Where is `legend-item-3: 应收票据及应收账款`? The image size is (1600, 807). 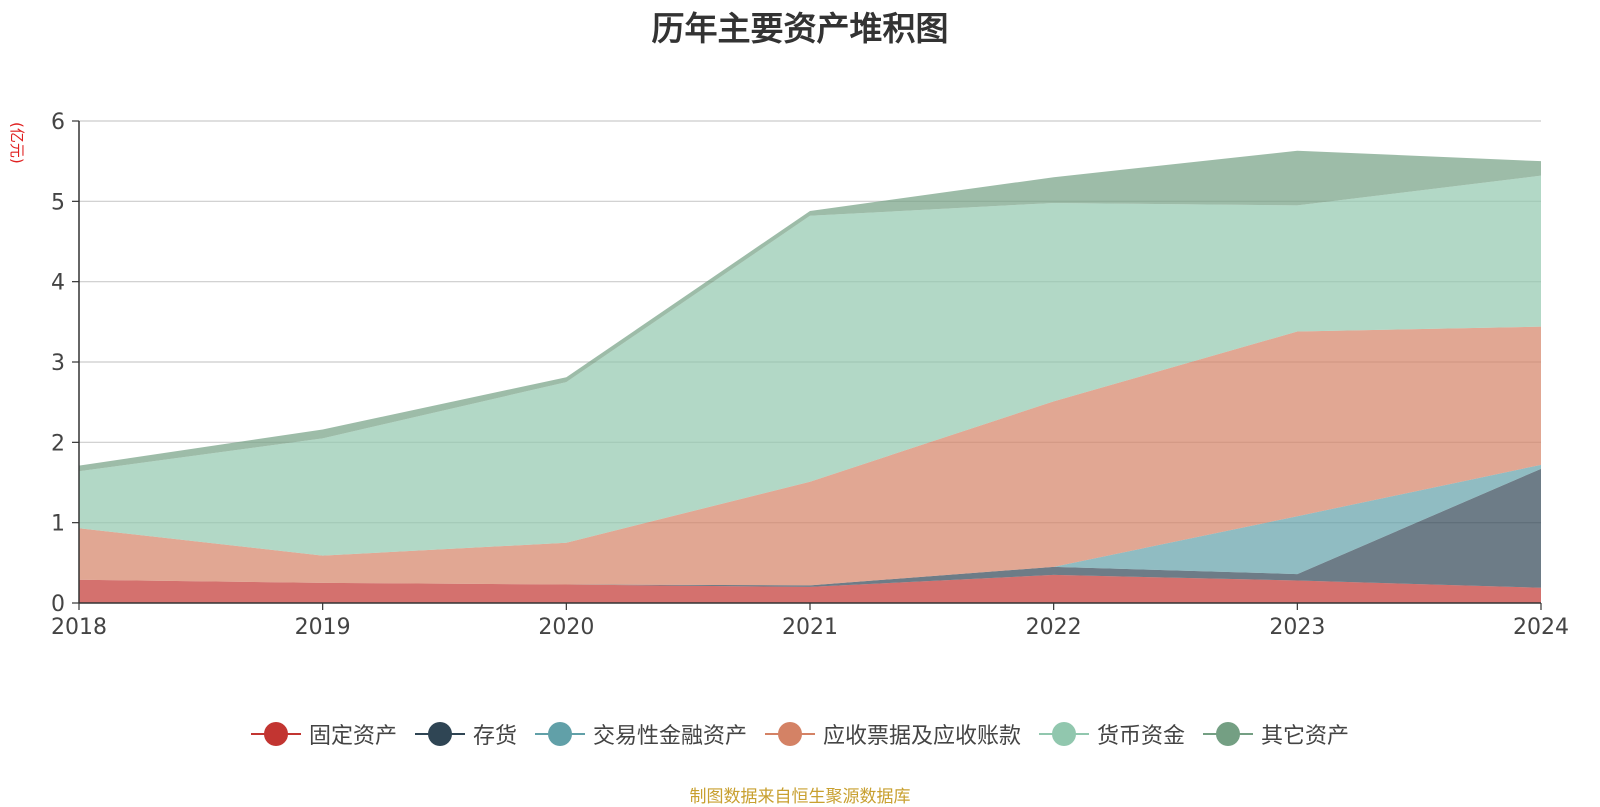
legend-item-3: 应收票据及应收账款 is located at coordinates (893, 734).